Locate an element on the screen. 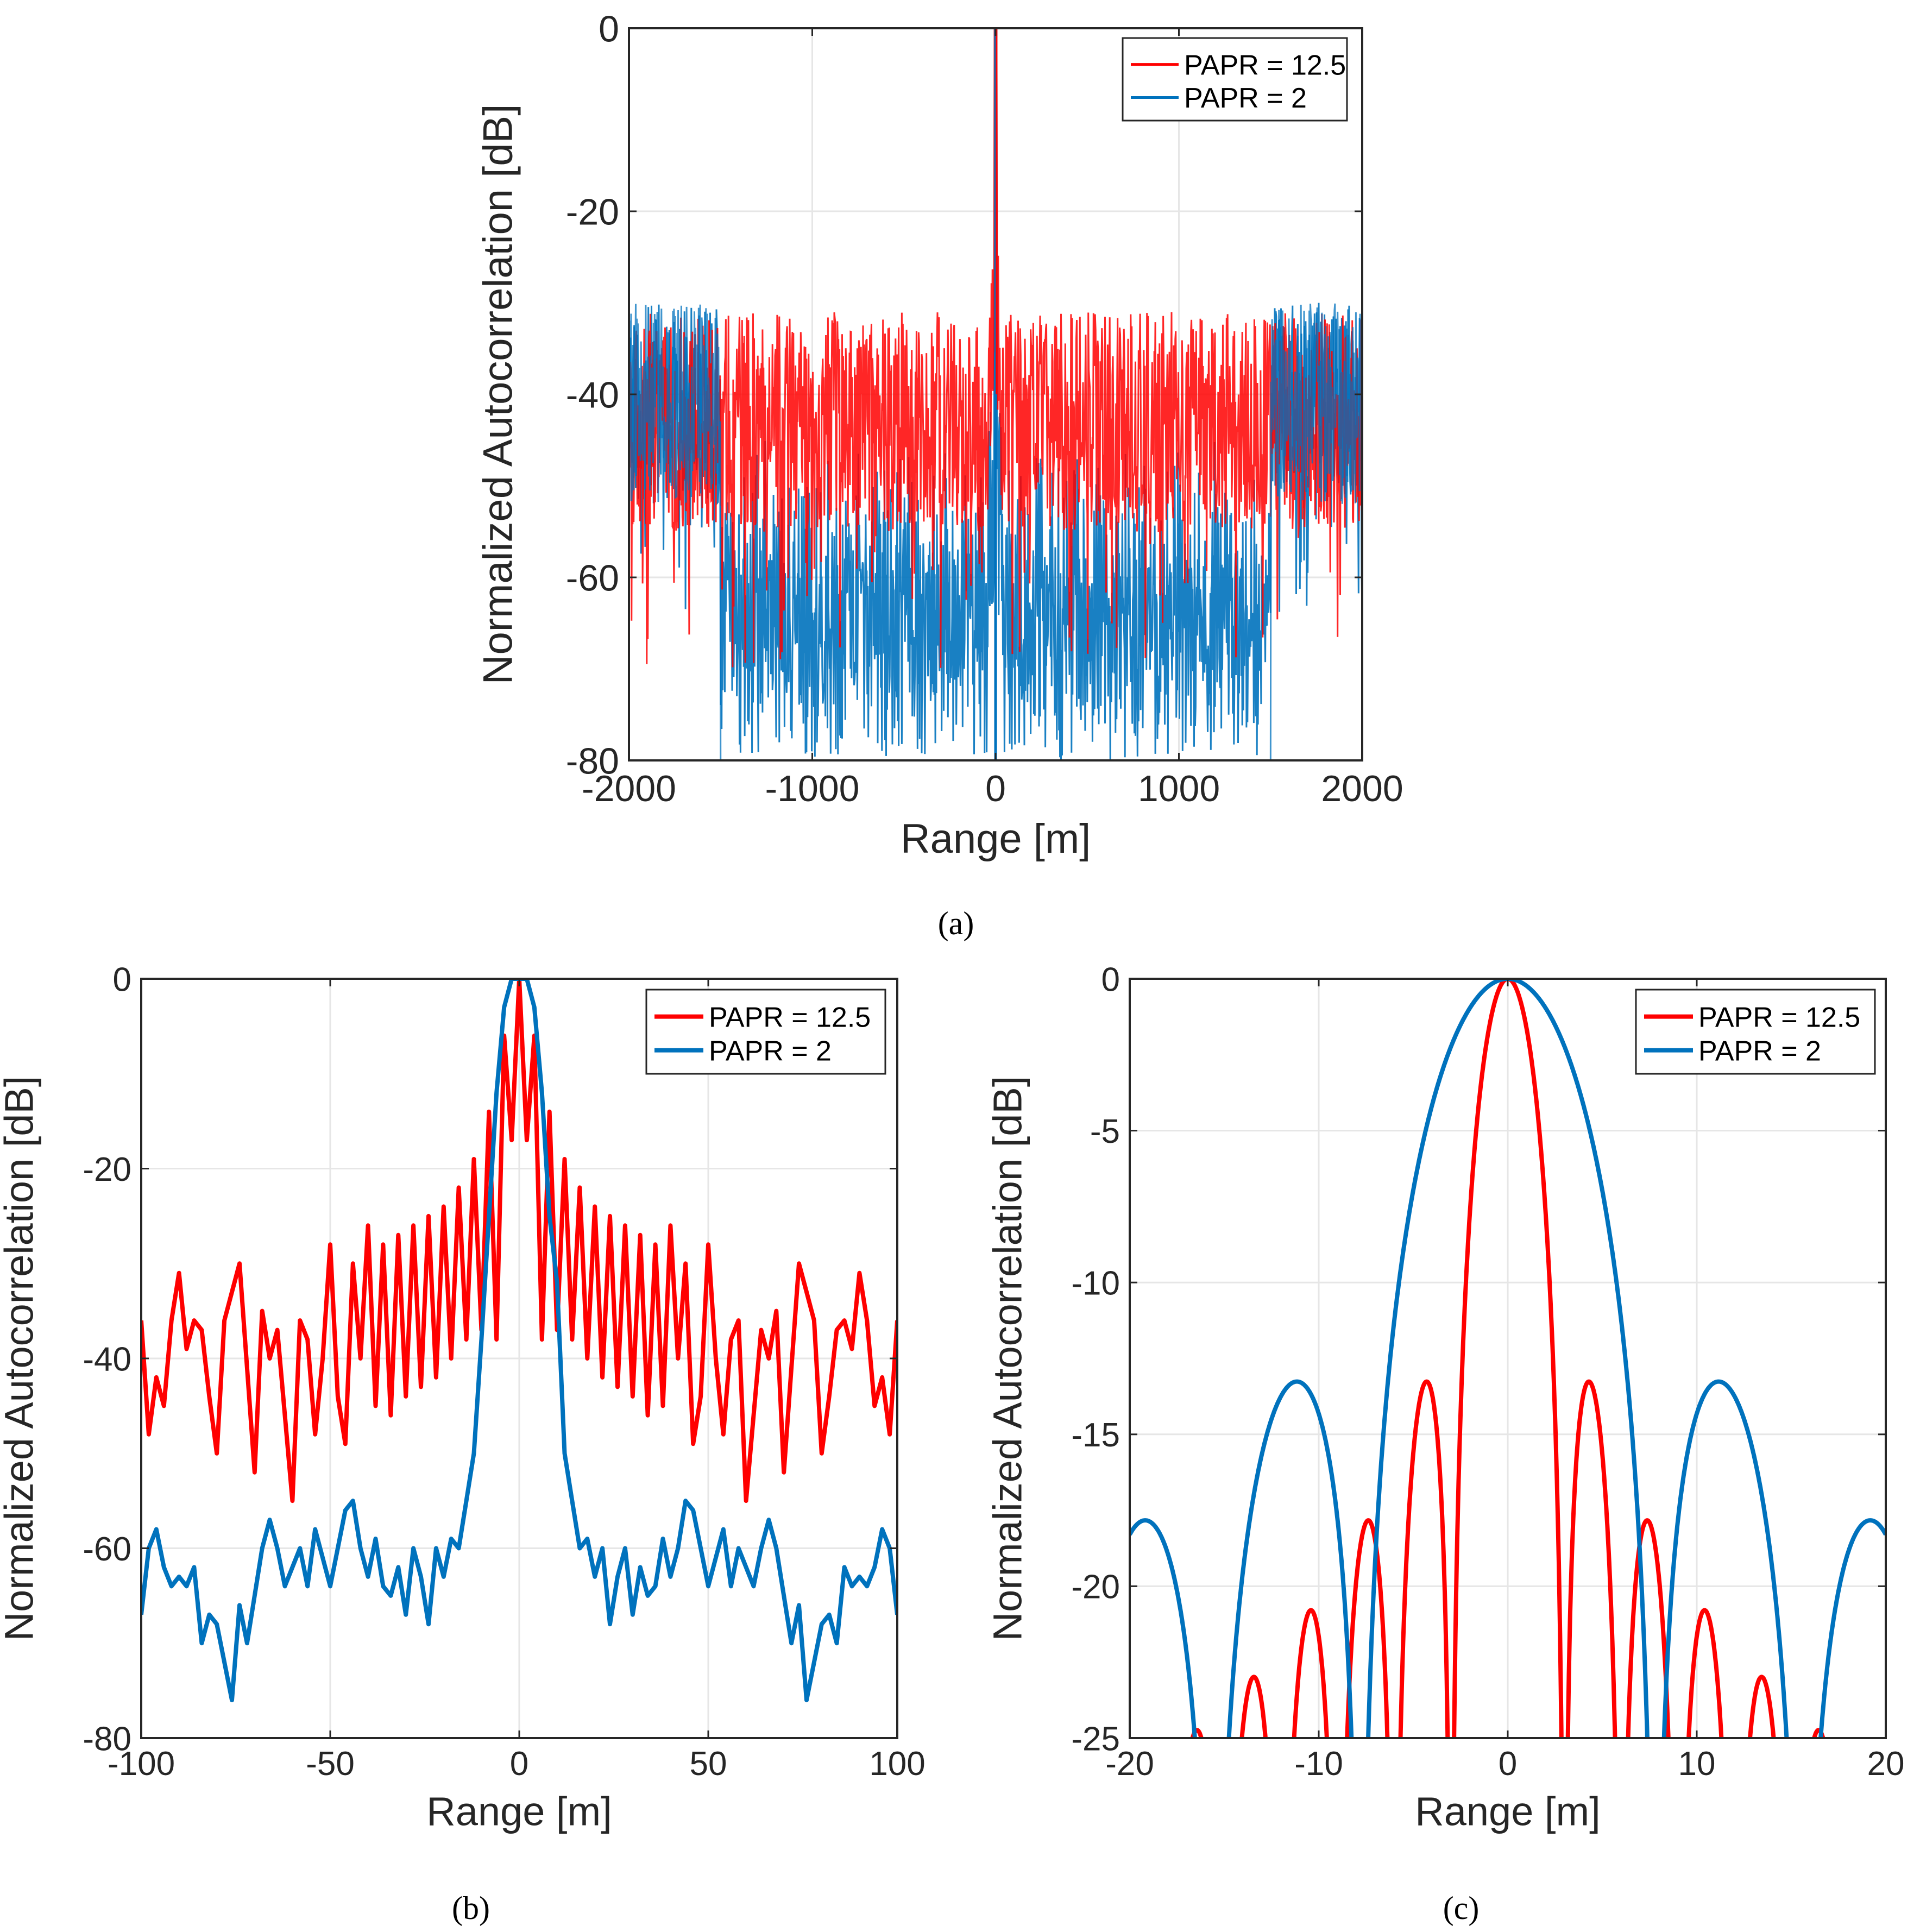 This screenshot has height=1932, width=1920. x-tick-label: -10 is located at coordinates (1318, 1764).